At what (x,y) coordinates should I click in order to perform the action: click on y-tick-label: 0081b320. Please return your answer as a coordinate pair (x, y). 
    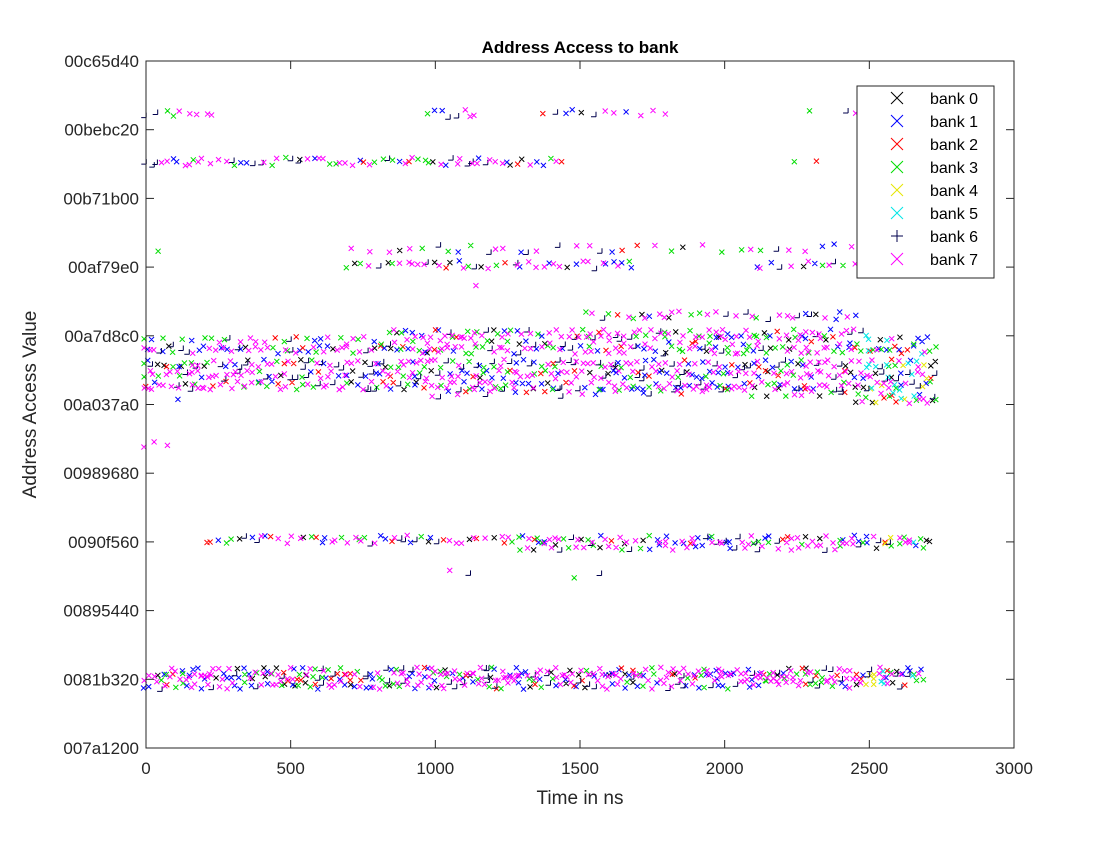
    Looking at the image, I should click on (101, 679).